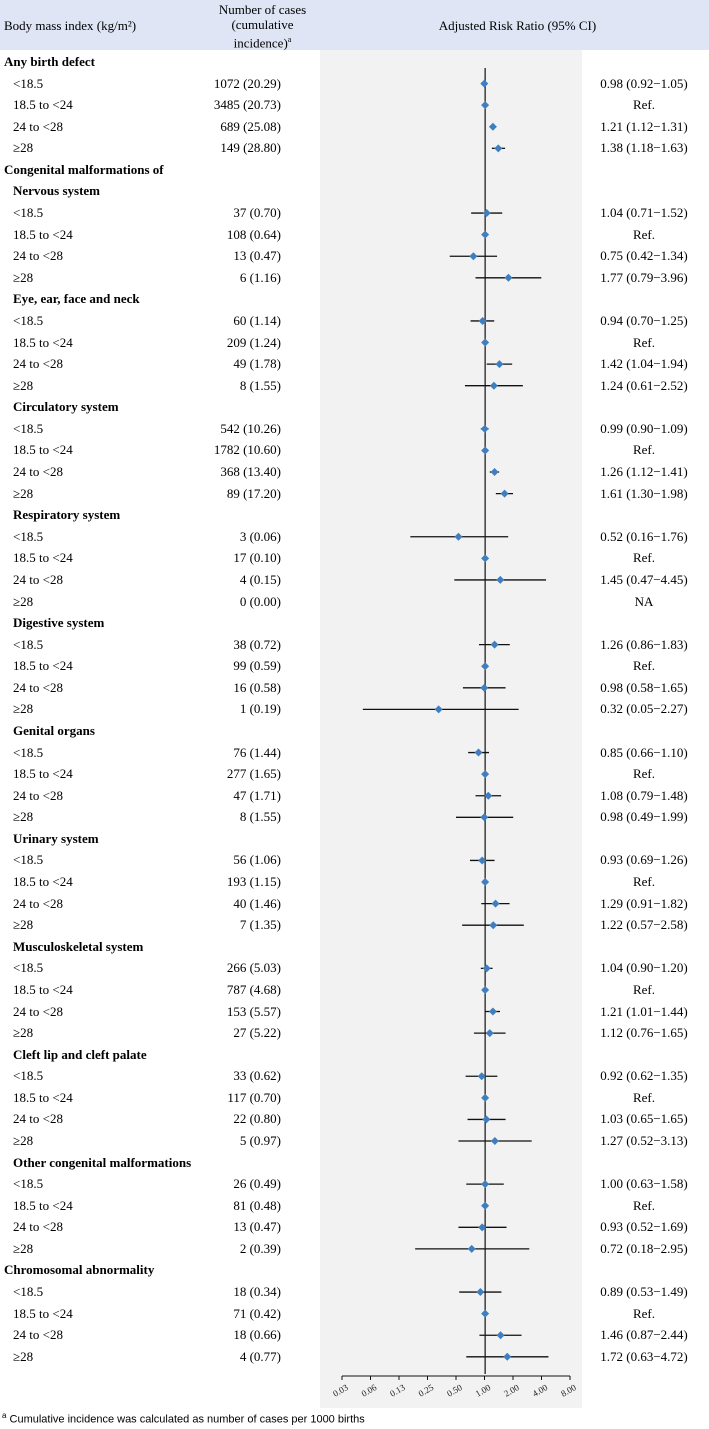  What do you see at coordinates (257, 1119) in the screenshot?
I see `cases-cell: 22 (0.80)` at bounding box center [257, 1119].